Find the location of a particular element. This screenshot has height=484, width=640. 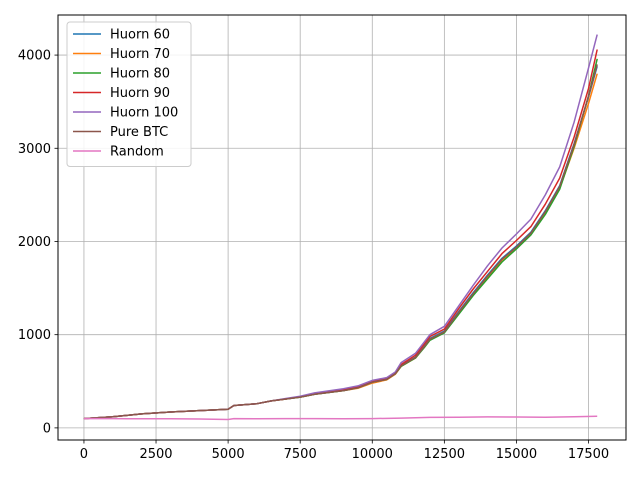

series-line-random is located at coordinates (340, 418).